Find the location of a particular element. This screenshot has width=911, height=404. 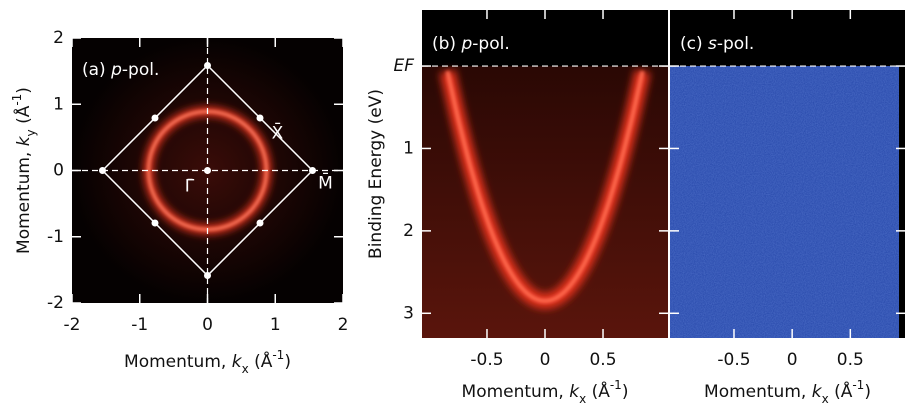

y-axis-label-part: k is located at coordinates (24, 140).